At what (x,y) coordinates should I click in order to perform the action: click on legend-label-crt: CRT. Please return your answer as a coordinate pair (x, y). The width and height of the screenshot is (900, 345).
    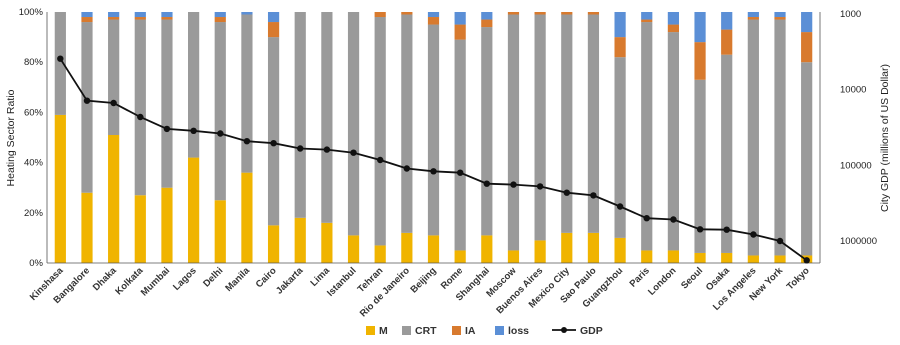
    Looking at the image, I should click on (426, 331).